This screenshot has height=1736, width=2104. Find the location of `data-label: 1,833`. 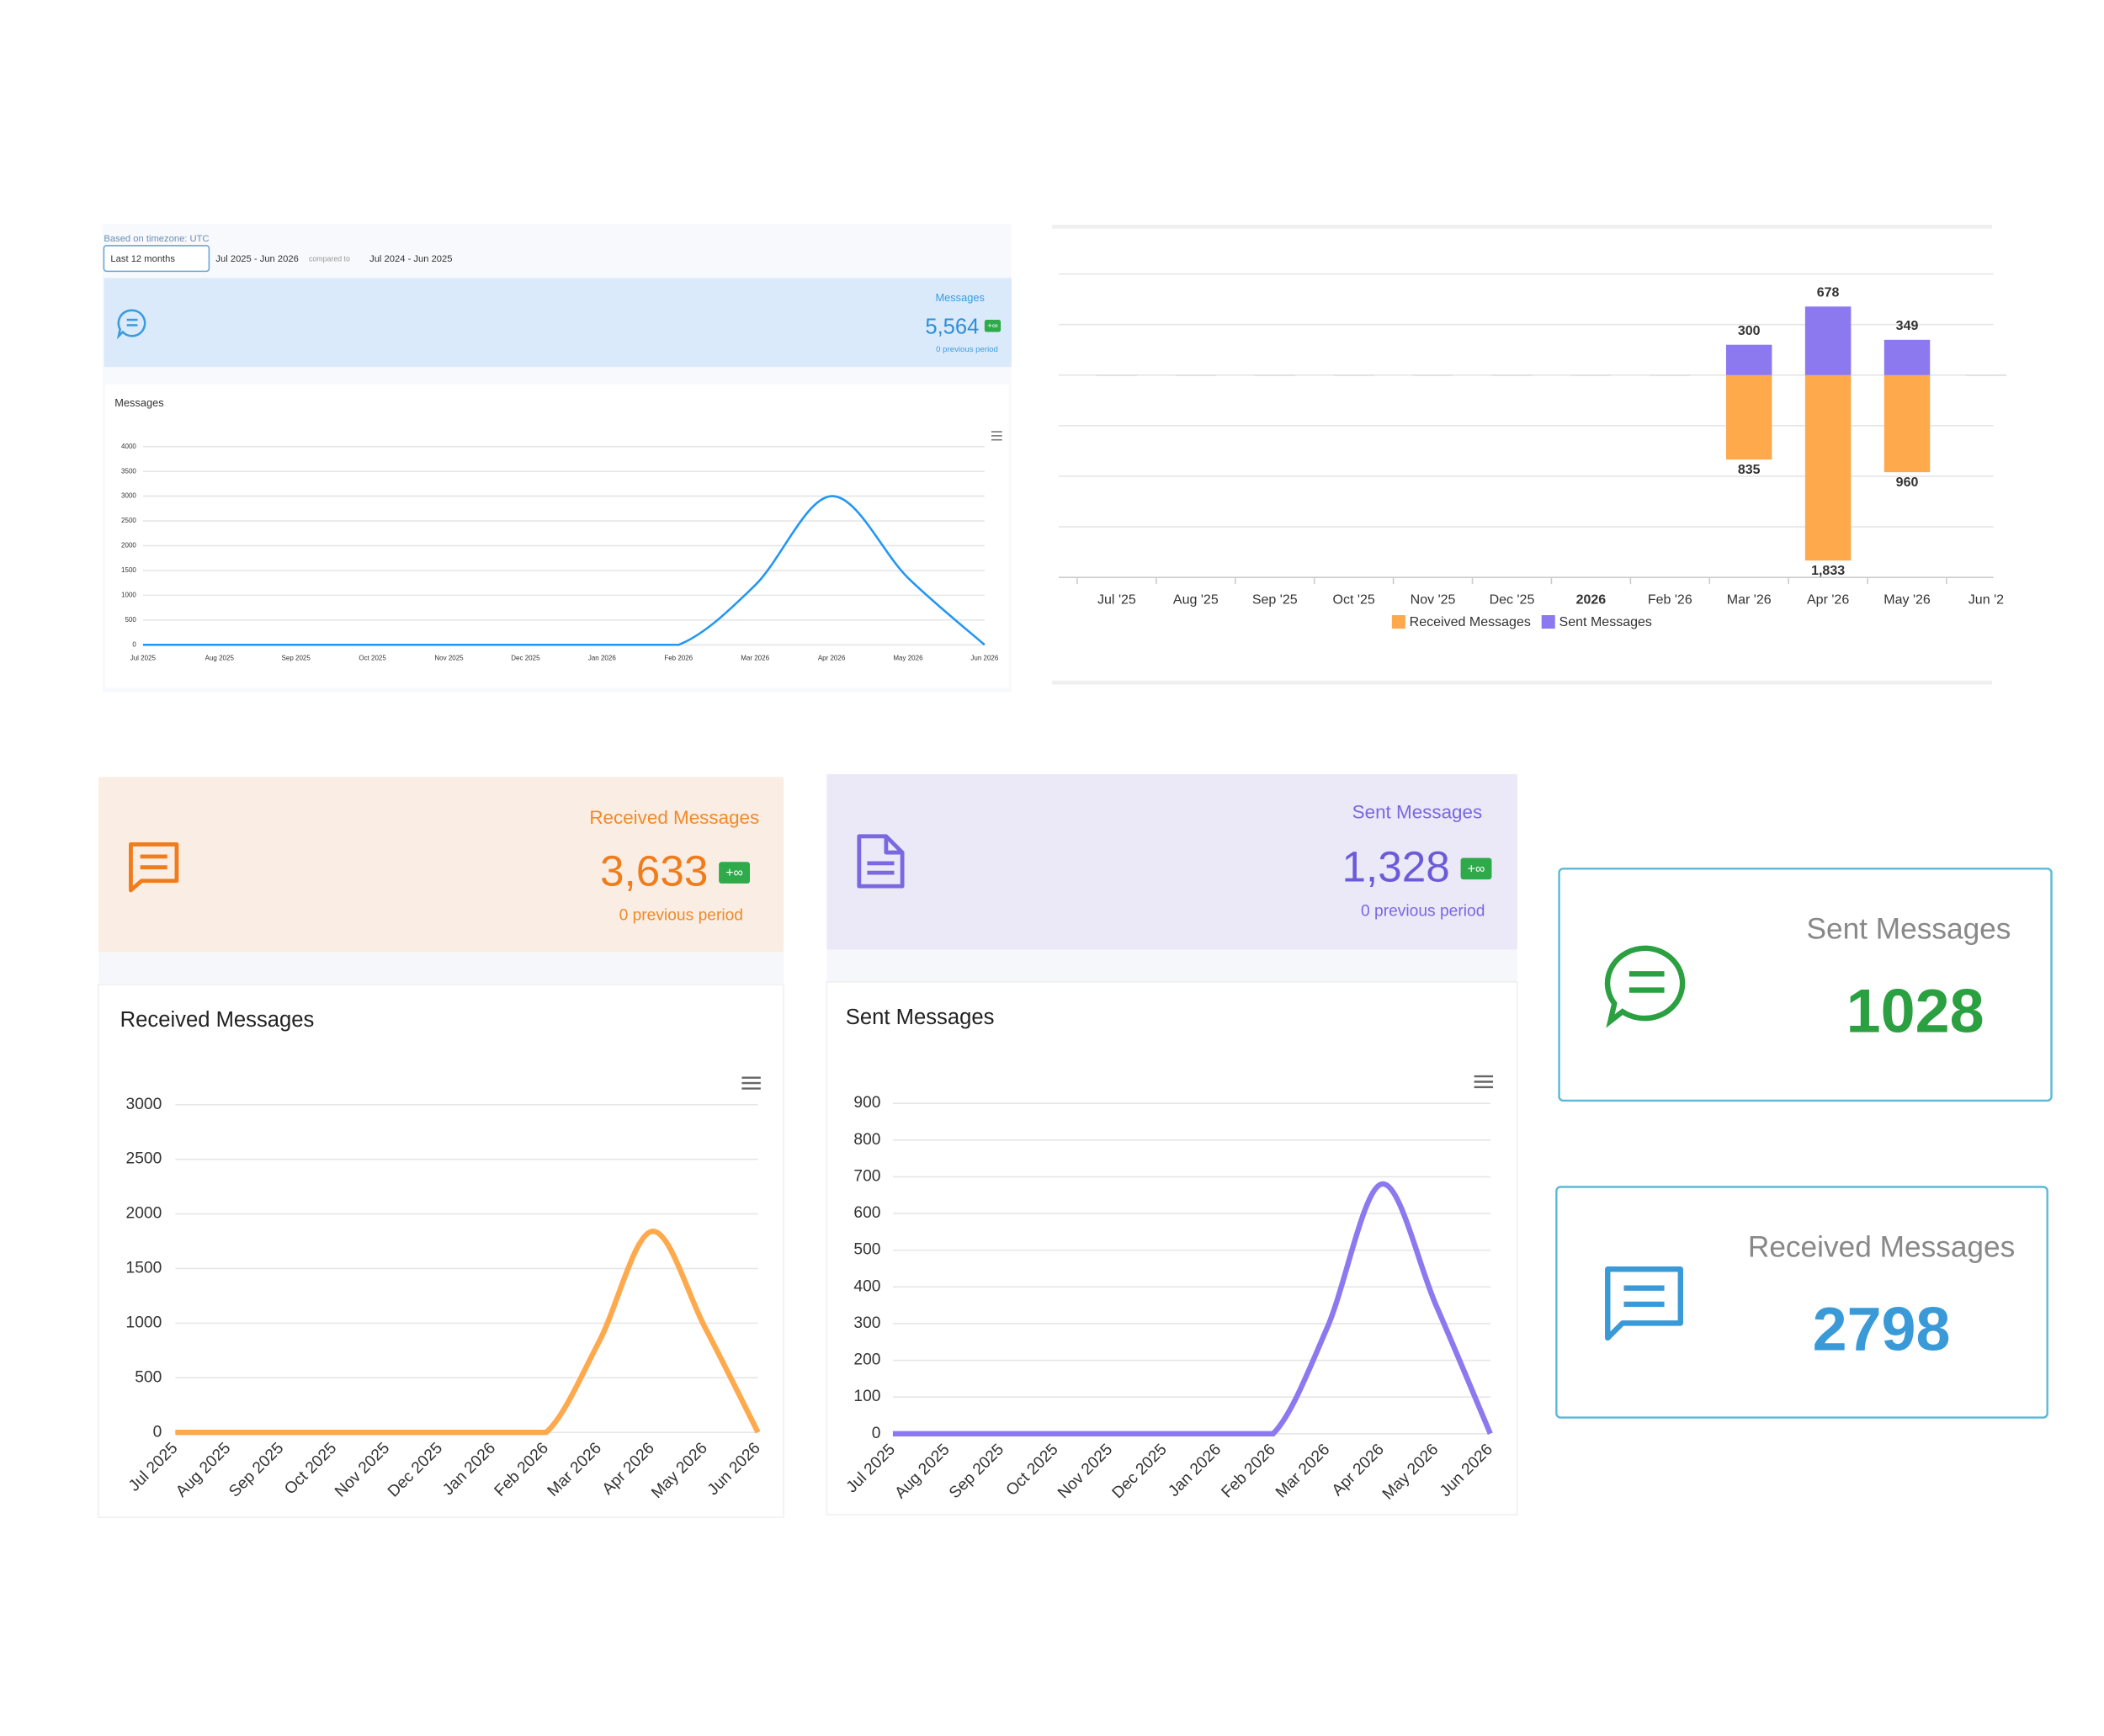

data-label: 1,833 is located at coordinates (1828, 570).